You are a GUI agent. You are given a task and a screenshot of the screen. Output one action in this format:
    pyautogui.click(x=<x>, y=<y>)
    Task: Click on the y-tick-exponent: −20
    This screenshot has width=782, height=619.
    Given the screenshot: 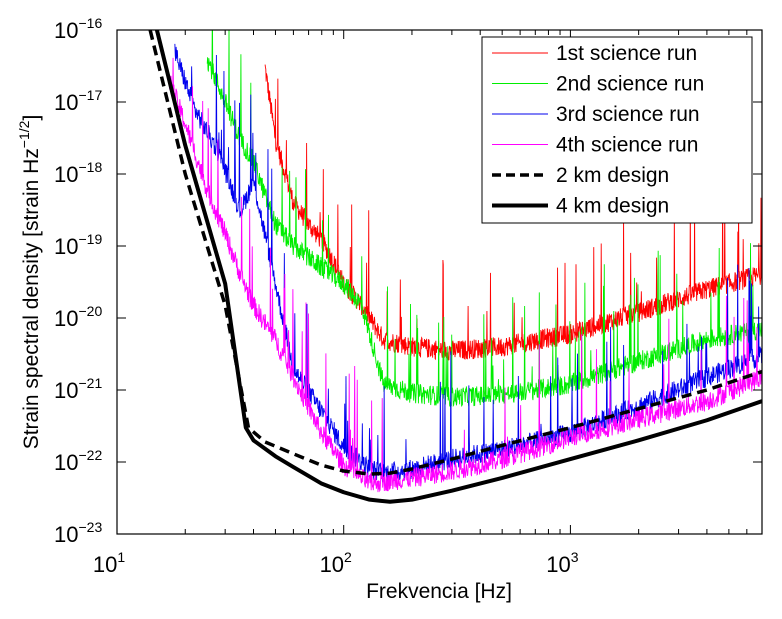 What is the action you would take?
    pyautogui.click(x=90, y=311)
    